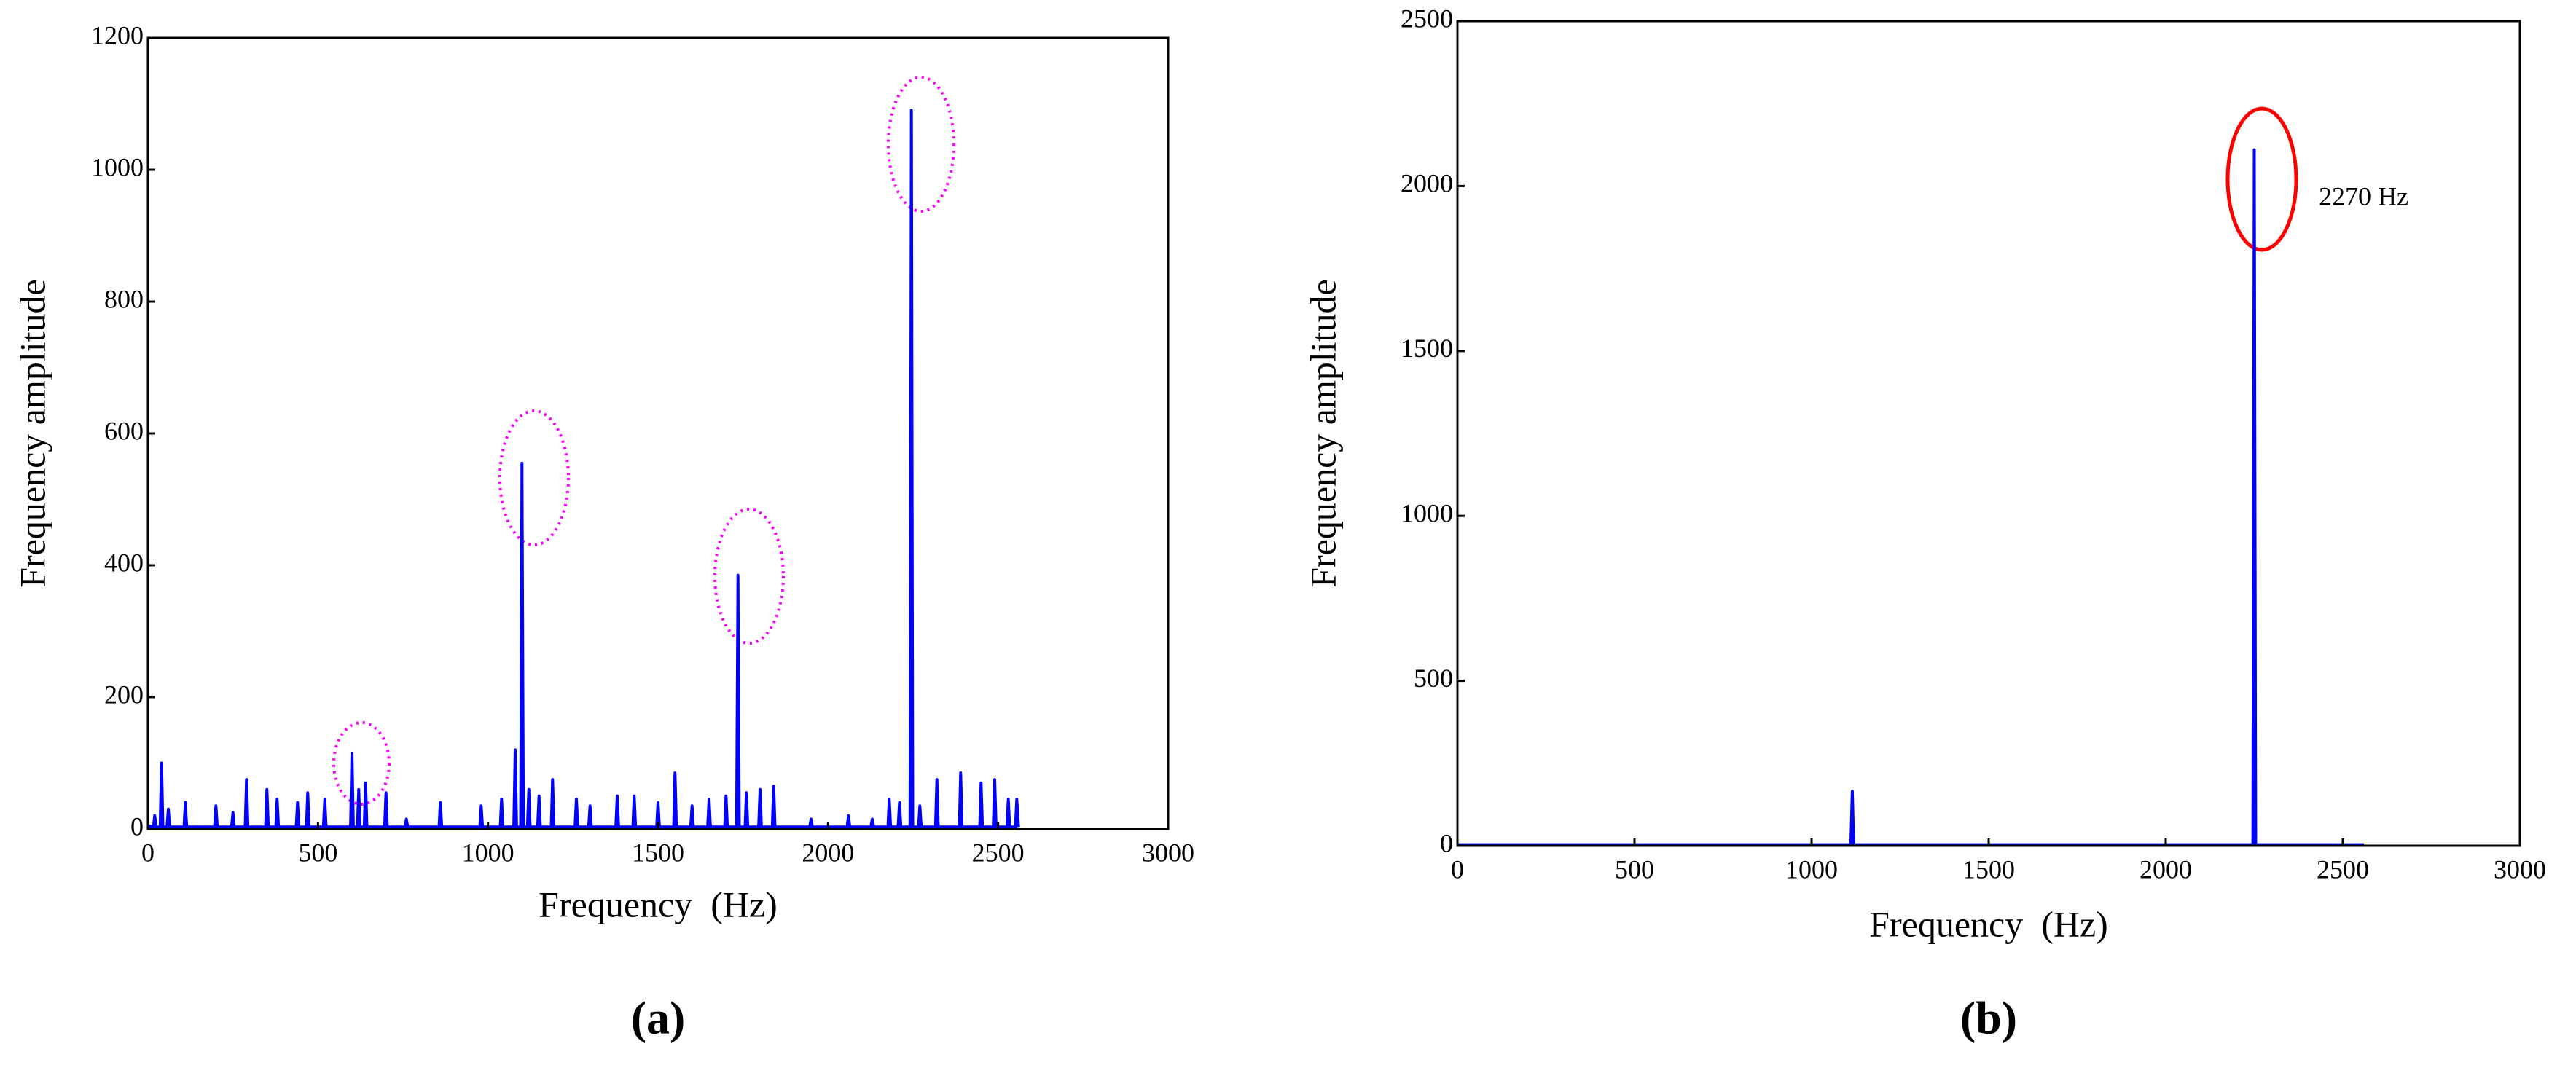 This screenshot has height=1065, width=2576. What do you see at coordinates (124, 298) in the screenshot?
I see `y-tick-label: 800` at bounding box center [124, 298].